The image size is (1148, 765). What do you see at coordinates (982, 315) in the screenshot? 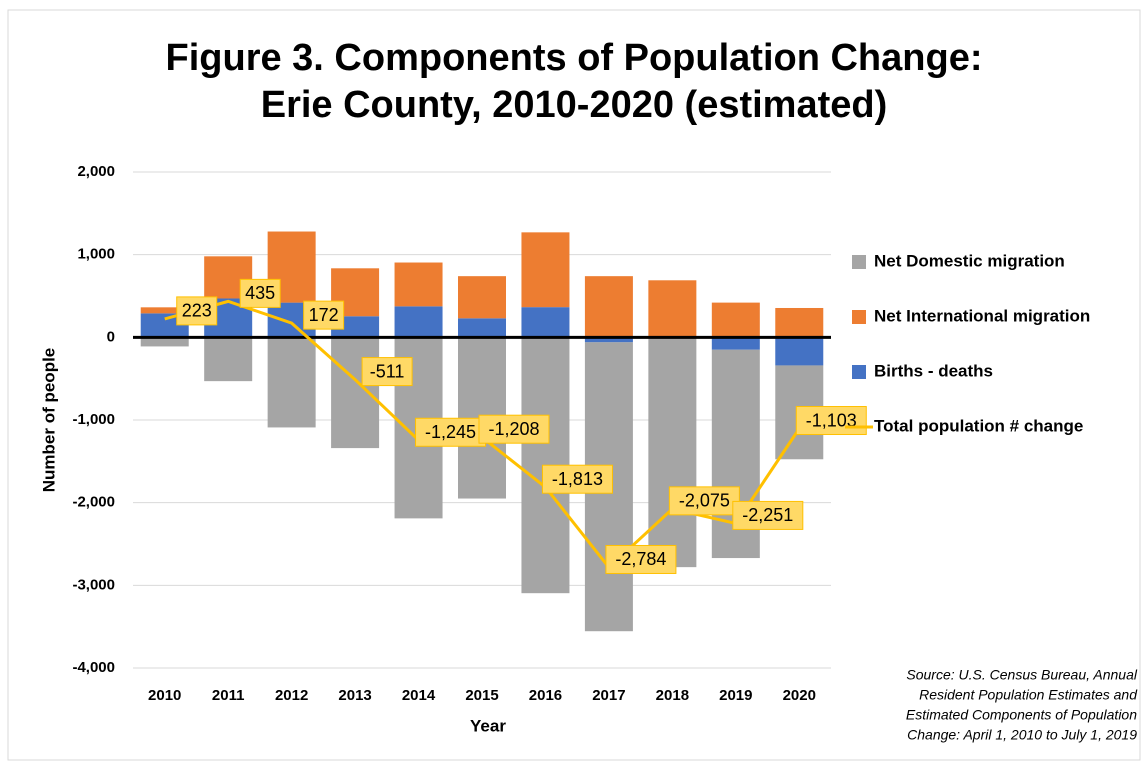
I see `legend-label: Net International migration` at bounding box center [982, 315].